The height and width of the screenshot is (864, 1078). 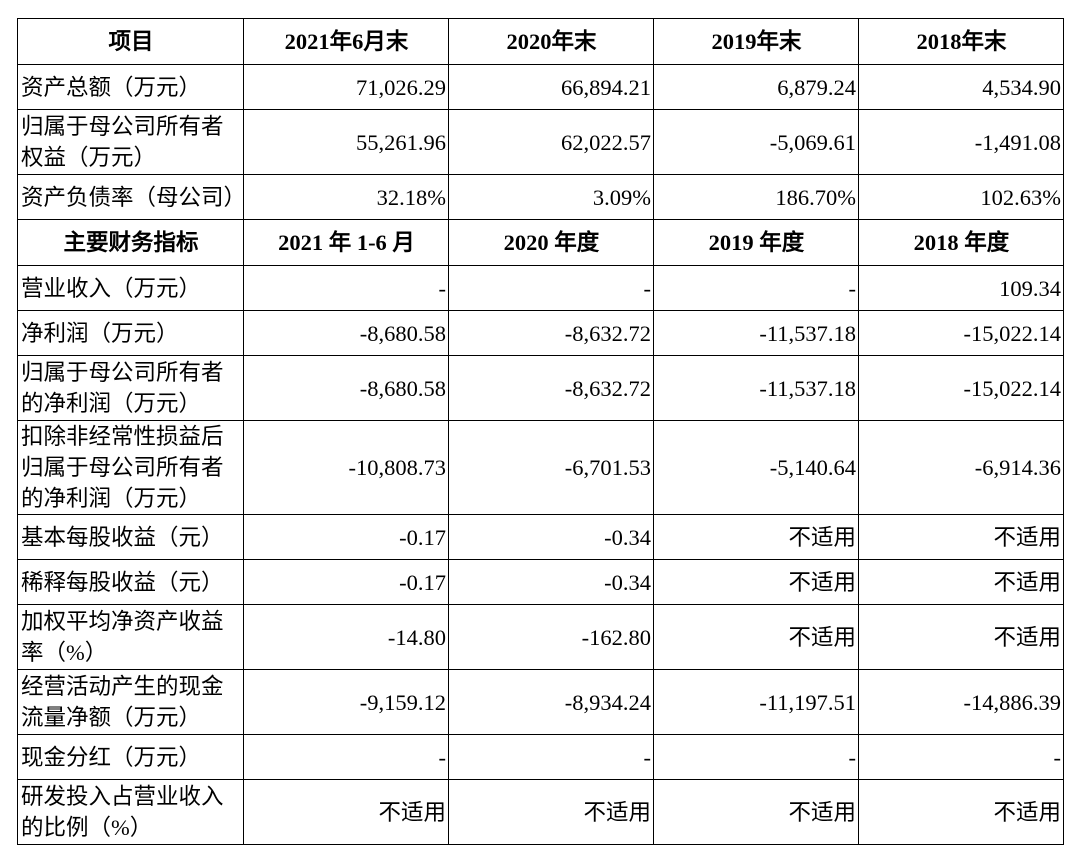 What do you see at coordinates (130, 142) in the screenshot?
I see `row-label: 归属于母公司所有者权益（万元）` at bounding box center [130, 142].